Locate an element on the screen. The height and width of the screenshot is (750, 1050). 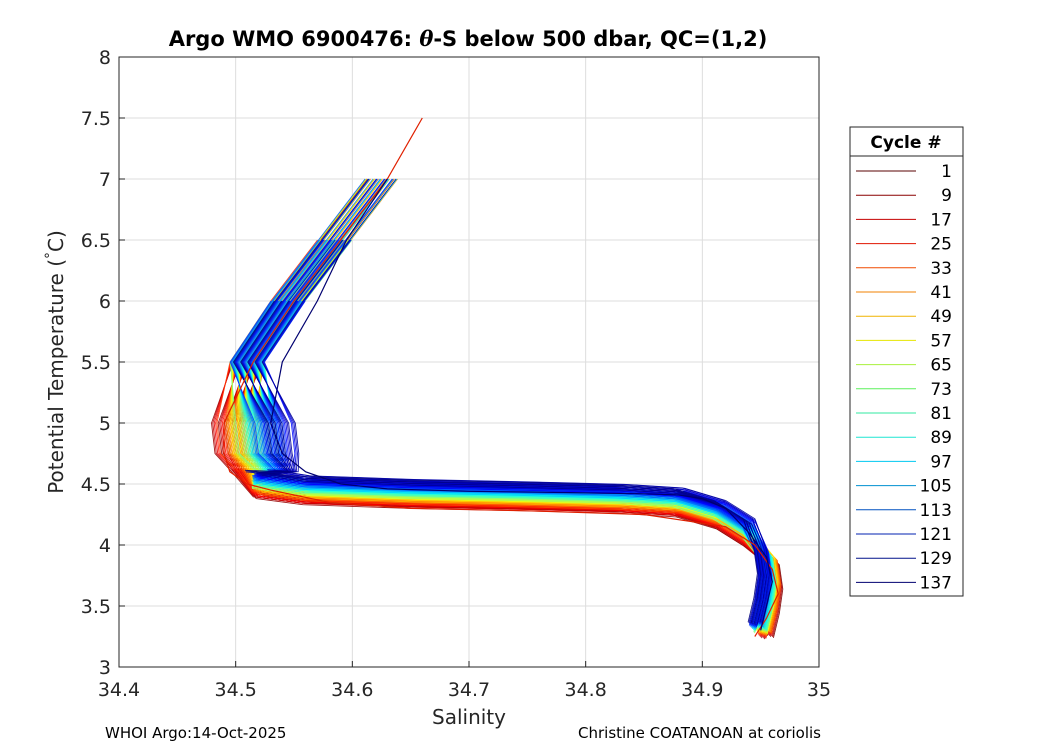
x-tick-label: 34.8 is located at coordinates (586, 690).